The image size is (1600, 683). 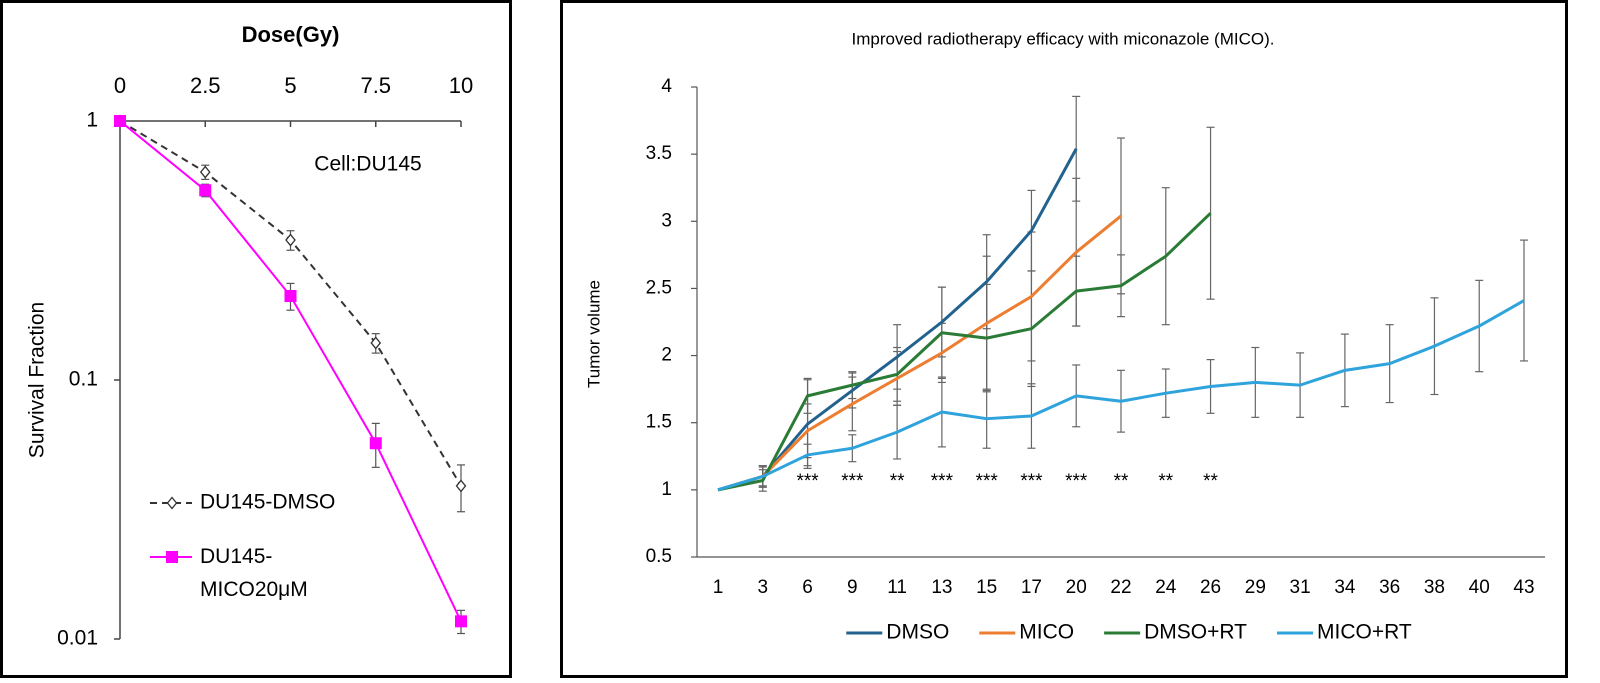 I want to click on x-tick-label: 0, so click(x=120, y=85).